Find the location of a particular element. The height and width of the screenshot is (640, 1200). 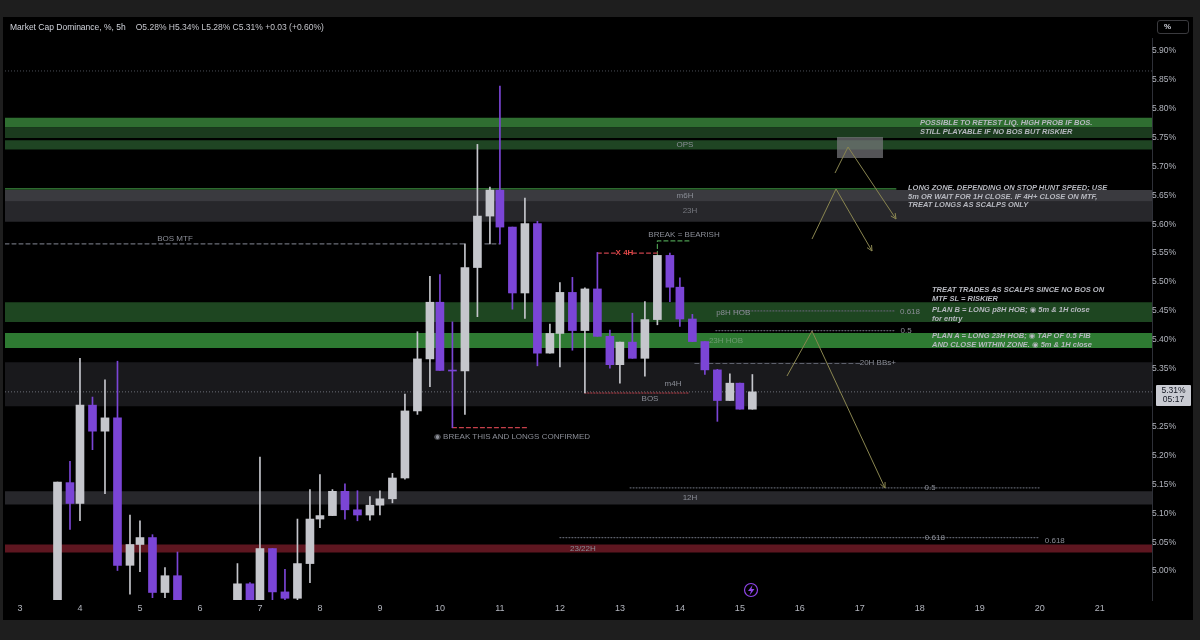

y-tick-label: 5.65% is located at coordinates (1164, 194).